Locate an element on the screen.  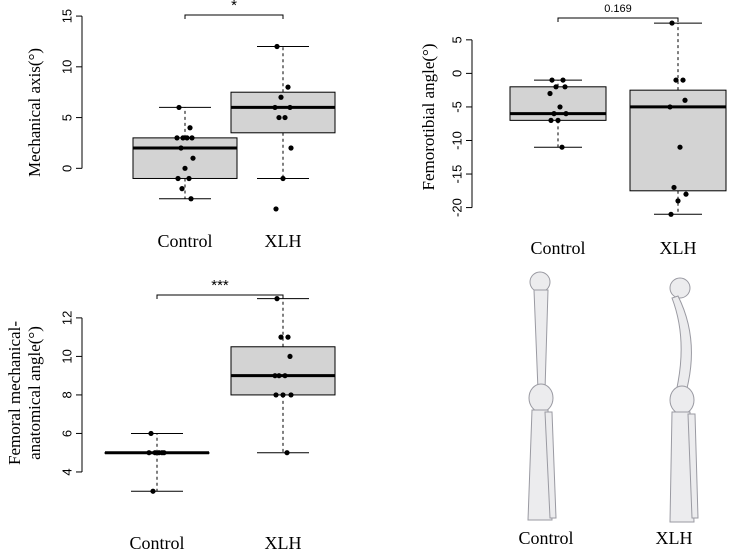
y-tick-label: 12 is located at coordinates (66, 318).